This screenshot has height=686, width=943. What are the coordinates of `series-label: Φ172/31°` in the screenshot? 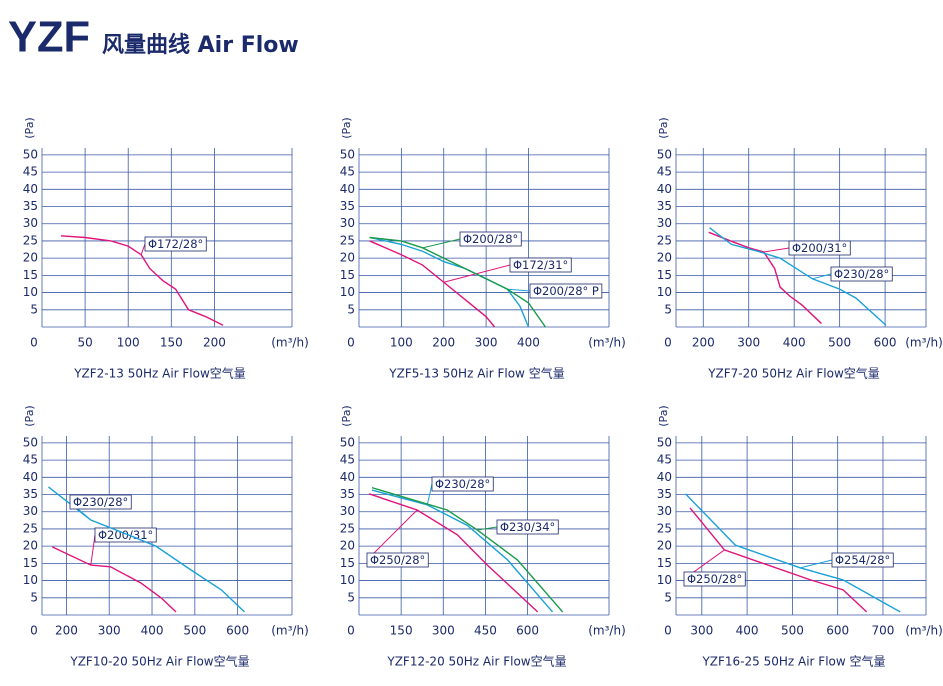 It's located at (540, 265).